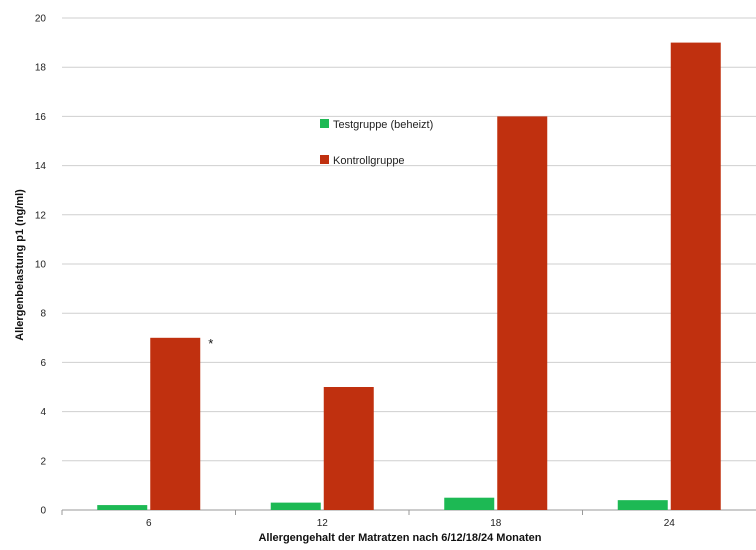  What do you see at coordinates (670, 523) in the screenshot?
I see `x-tick-label: 24` at bounding box center [670, 523].